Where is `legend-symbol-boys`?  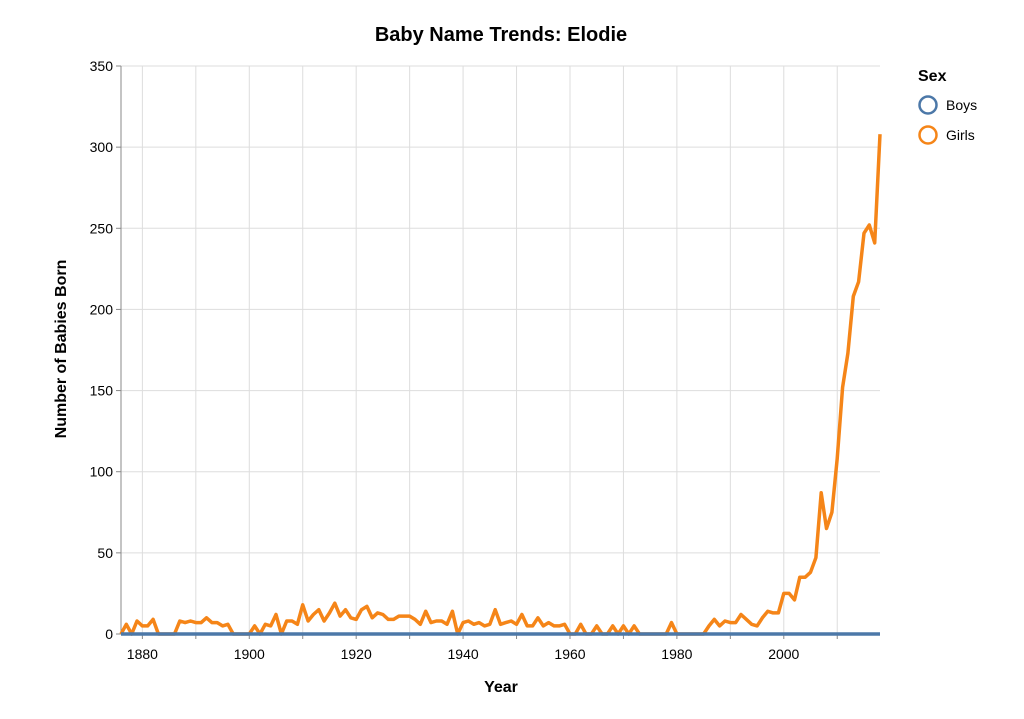 legend-symbol-boys is located at coordinates (928, 105).